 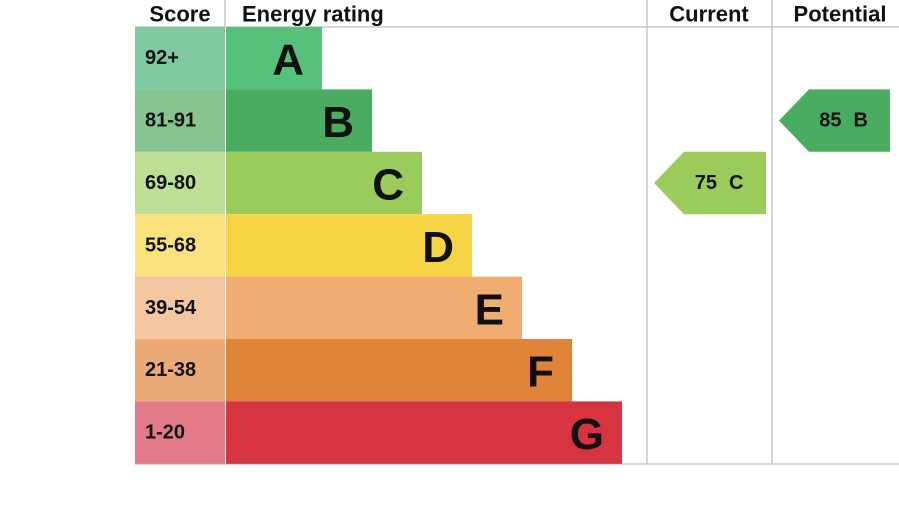 I want to click on rating-letter: G, so click(x=587, y=434).